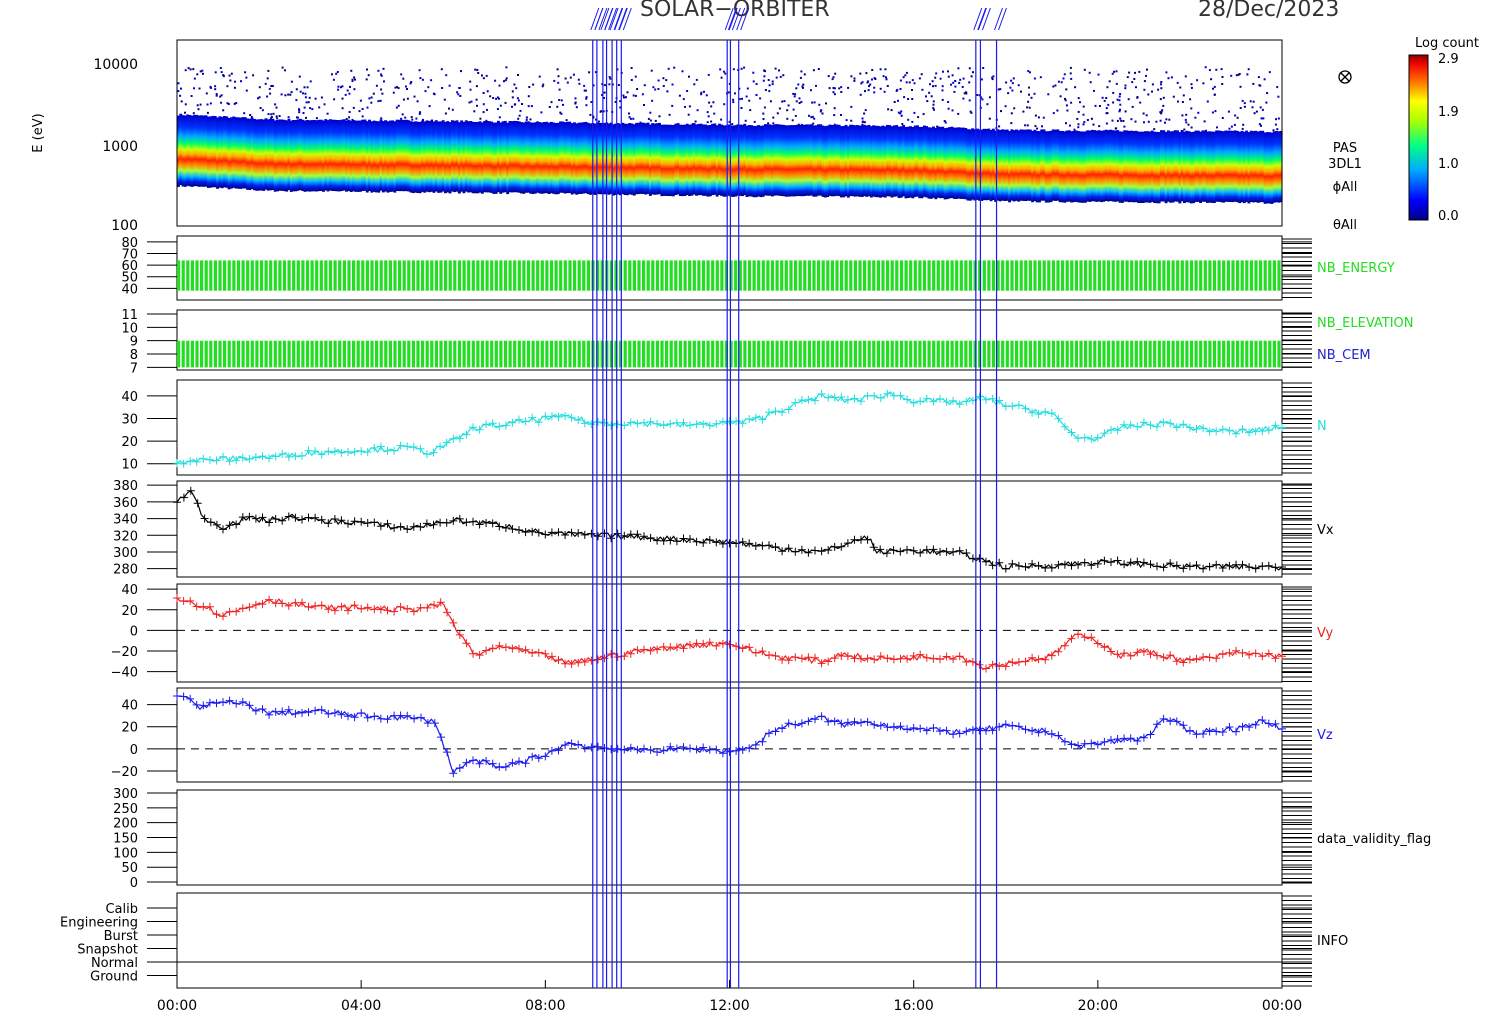 The height and width of the screenshot is (1020, 1512). I want to click on xtick-label: 00:00, so click(177, 1006).